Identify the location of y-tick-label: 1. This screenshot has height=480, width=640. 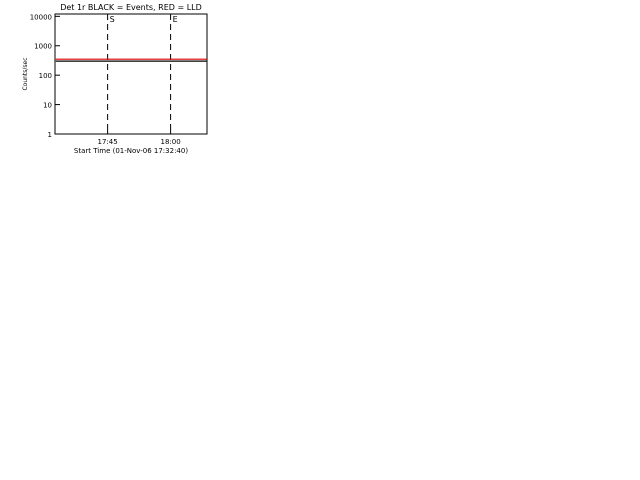
(50, 135).